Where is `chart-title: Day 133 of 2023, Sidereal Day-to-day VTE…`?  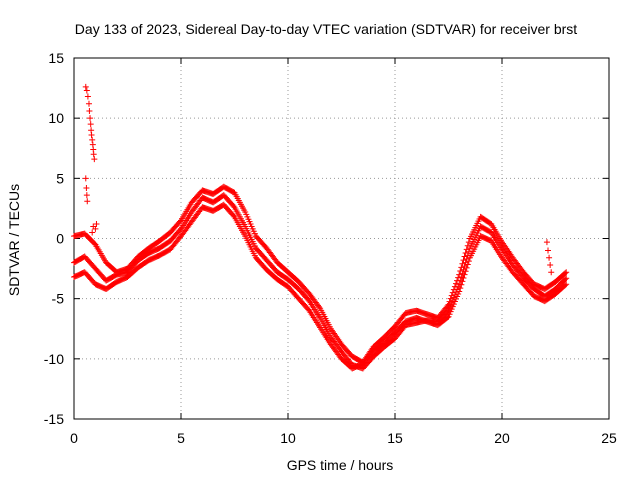
chart-title: Day 133 of 2023, Sidereal Day-to-day VTE… is located at coordinates (326, 29).